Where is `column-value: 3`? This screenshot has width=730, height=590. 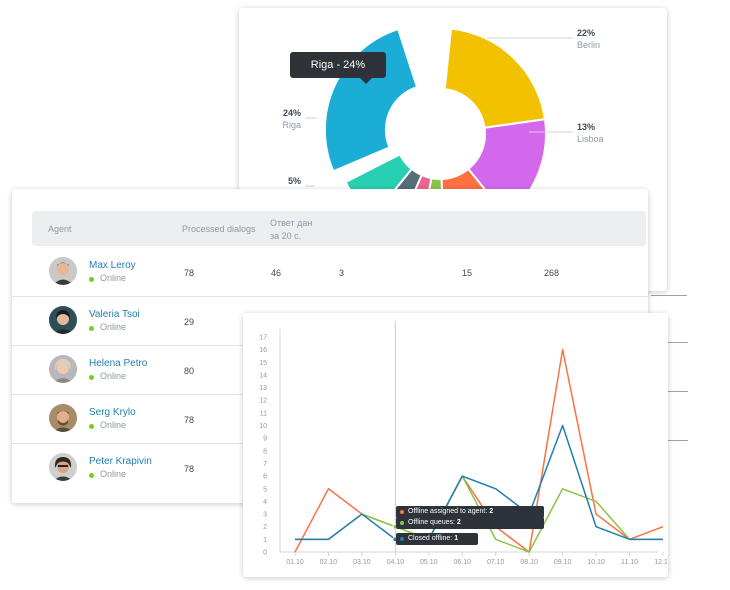
column-value: 3 is located at coordinates (342, 273).